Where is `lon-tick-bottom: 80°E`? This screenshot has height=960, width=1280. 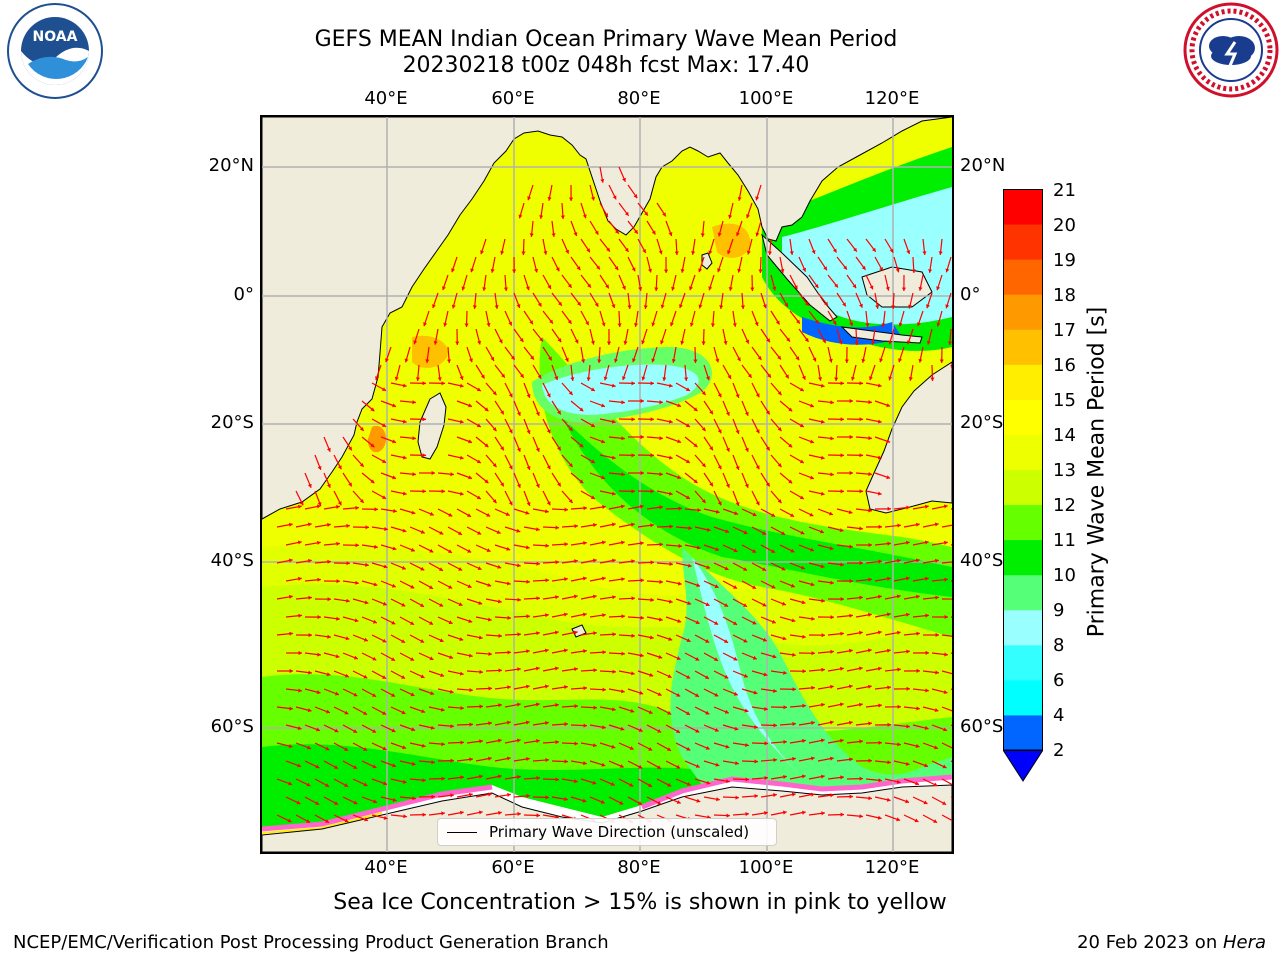 lon-tick-bottom: 80°E is located at coordinates (639, 867).